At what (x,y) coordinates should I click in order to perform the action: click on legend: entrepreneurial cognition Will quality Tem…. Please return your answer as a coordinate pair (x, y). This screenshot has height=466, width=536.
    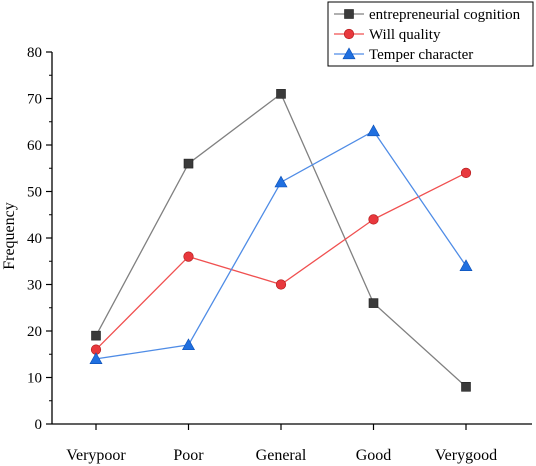
    Looking at the image, I should click on (430, 34).